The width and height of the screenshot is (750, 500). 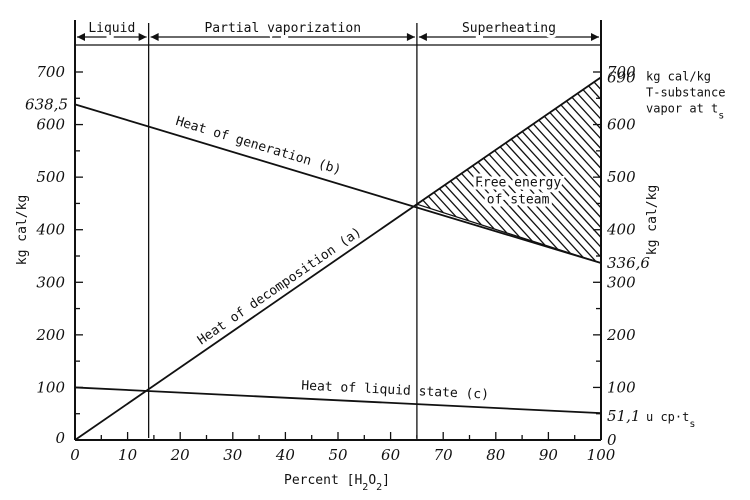 What do you see at coordinates (670, 420) in the screenshot?
I see `right-annotation-cp: u cp·ts` at bounding box center [670, 420].